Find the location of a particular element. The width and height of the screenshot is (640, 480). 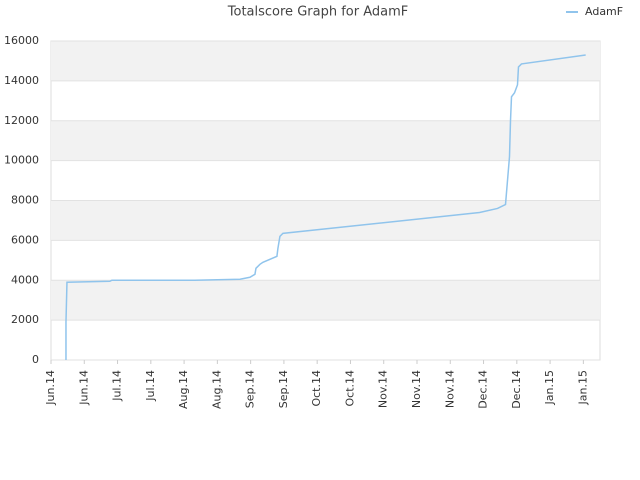

y-tick-label: 6000 is located at coordinates (25, 239).